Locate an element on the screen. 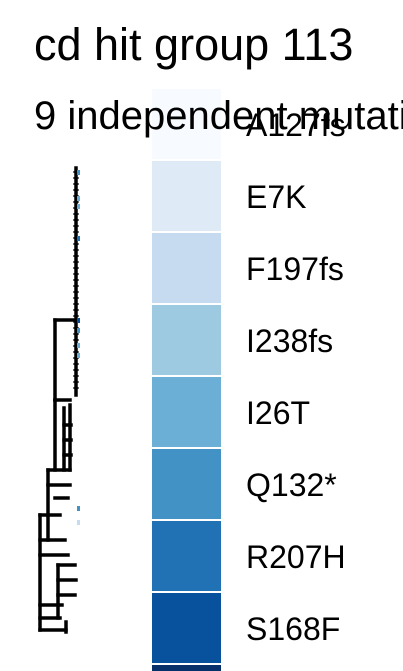 This screenshot has width=403, height=671. legend-label: Q132* is located at coordinates (291, 485).